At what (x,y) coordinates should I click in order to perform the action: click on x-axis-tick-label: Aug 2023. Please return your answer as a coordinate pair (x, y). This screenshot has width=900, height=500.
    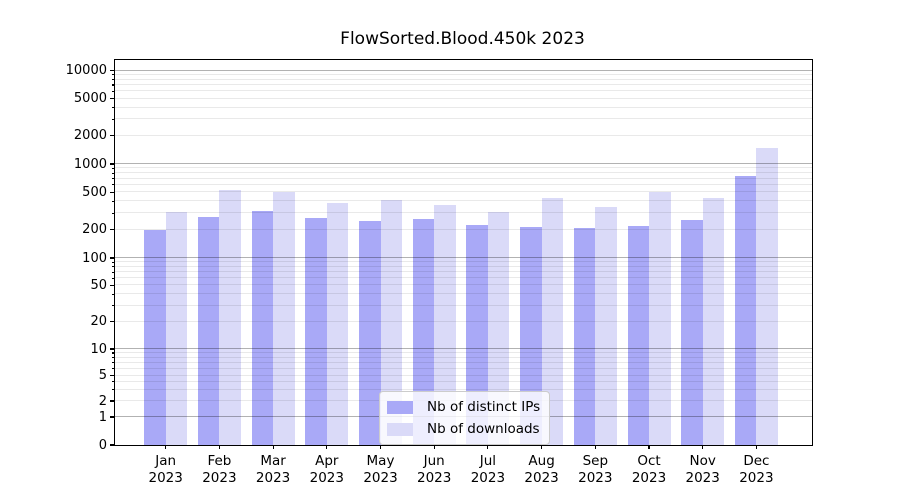
    Looking at the image, I should click on (542, 470).